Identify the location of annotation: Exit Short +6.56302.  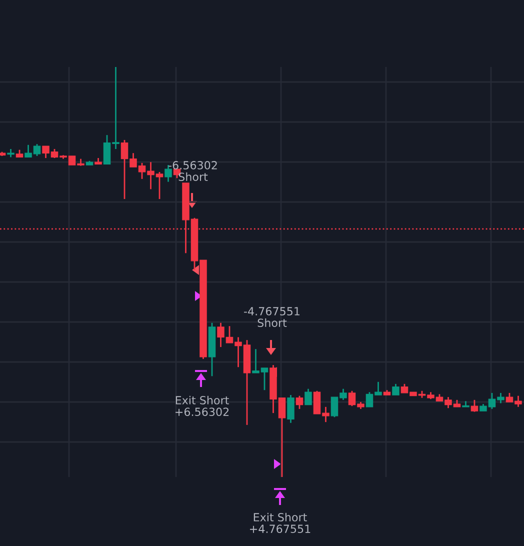
(202, 406).